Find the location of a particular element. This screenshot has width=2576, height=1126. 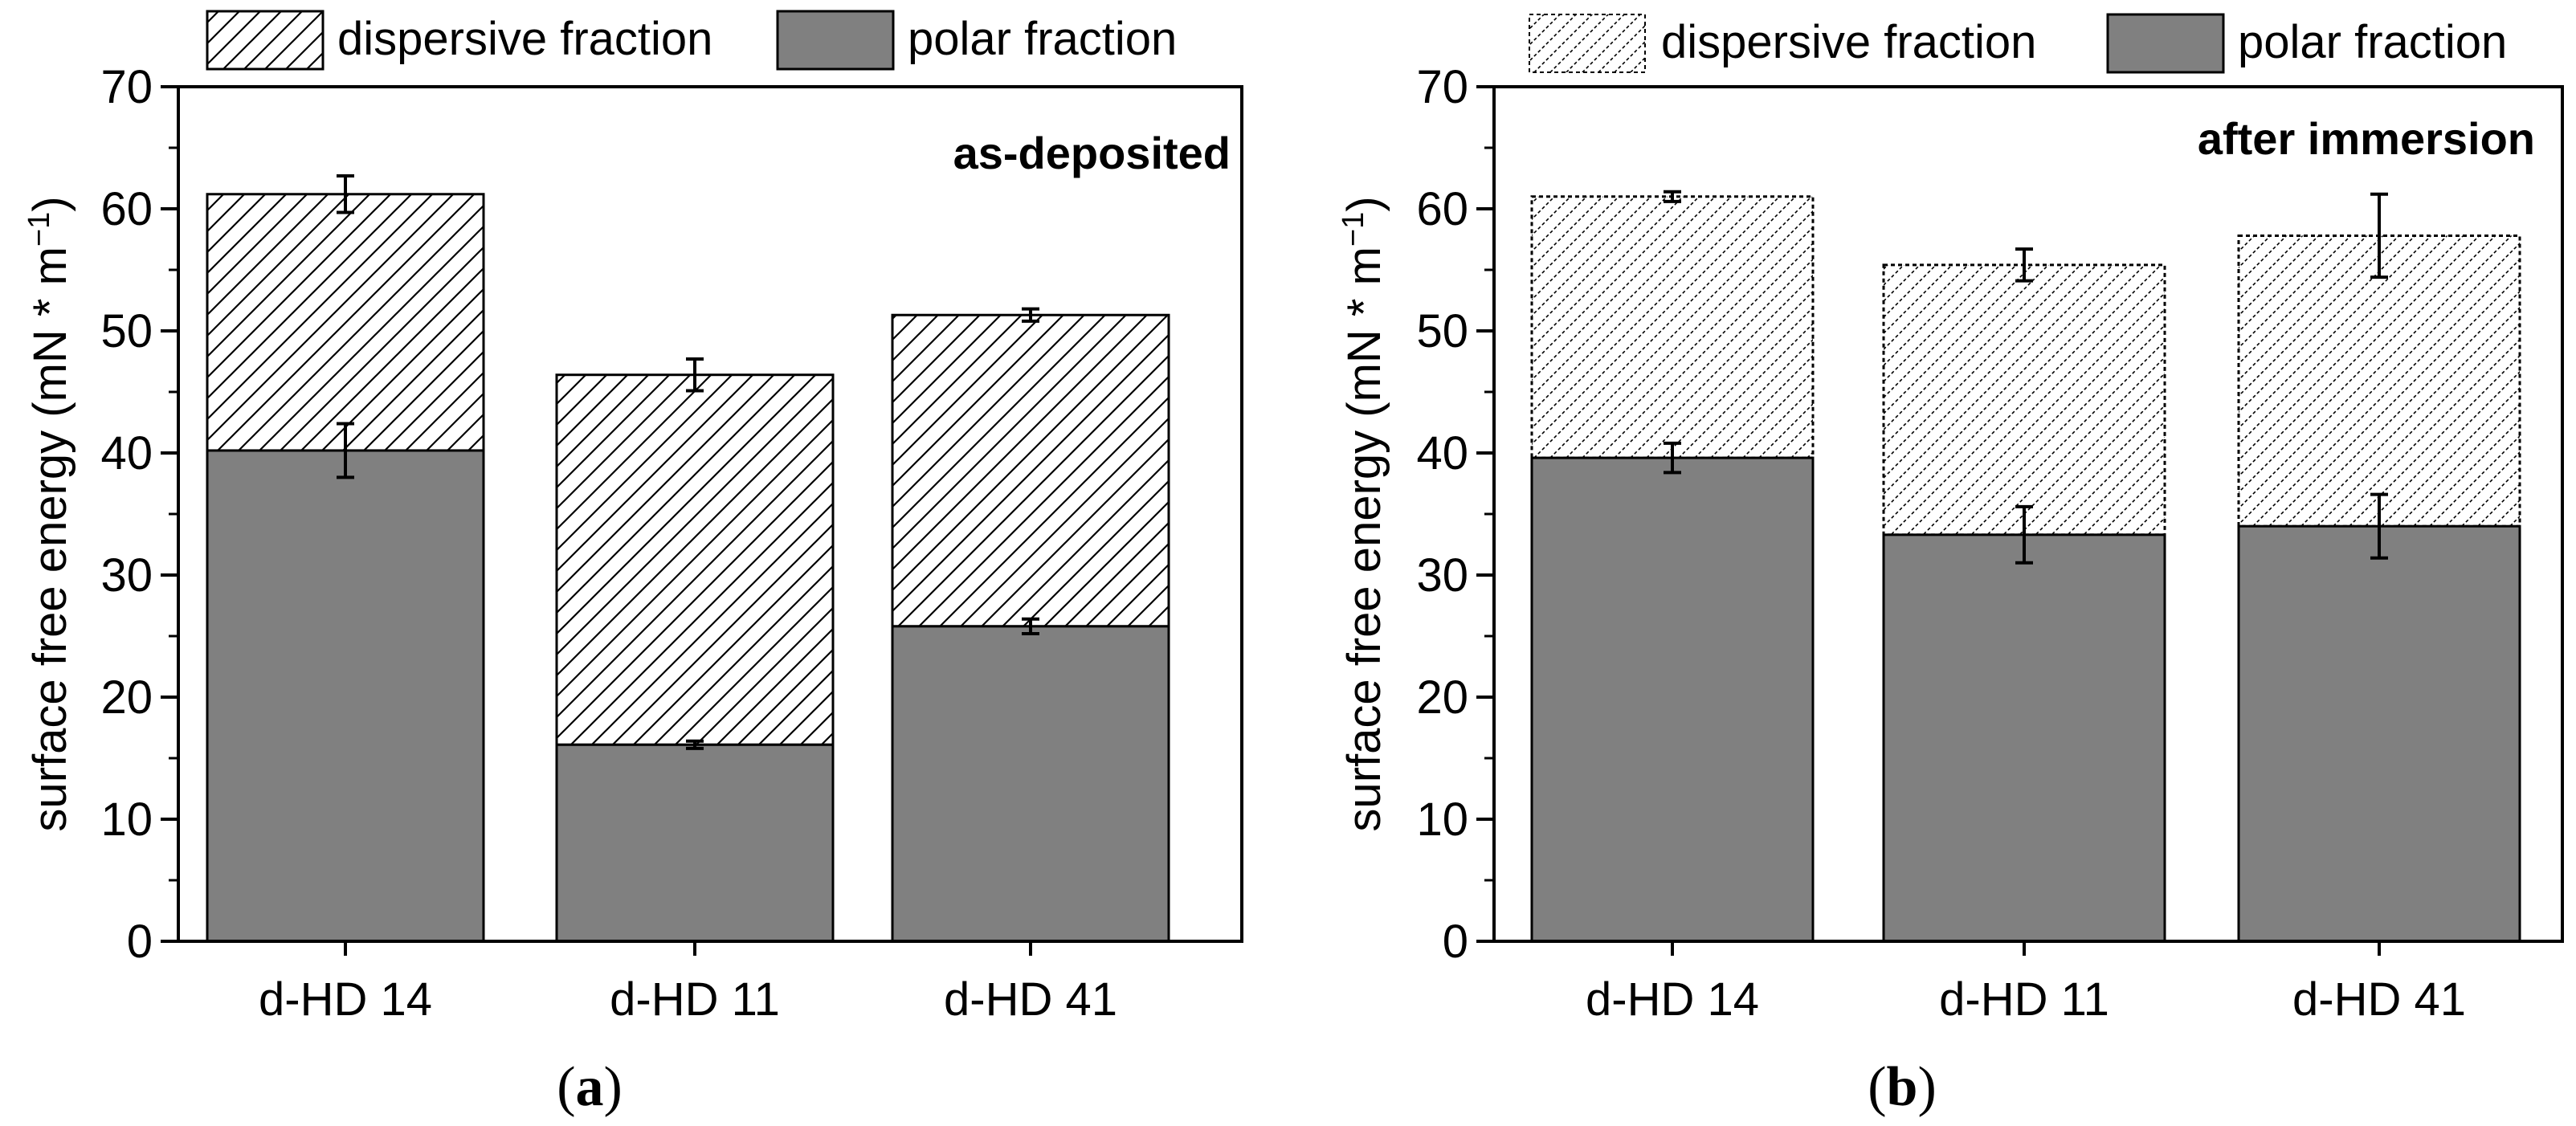

panel-caption: (b) is located at coordinates (1902, 1087).